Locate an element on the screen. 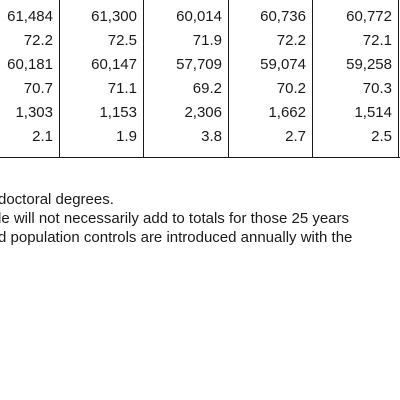  table-cell: 2,306 is located at coordinates (203, 112).